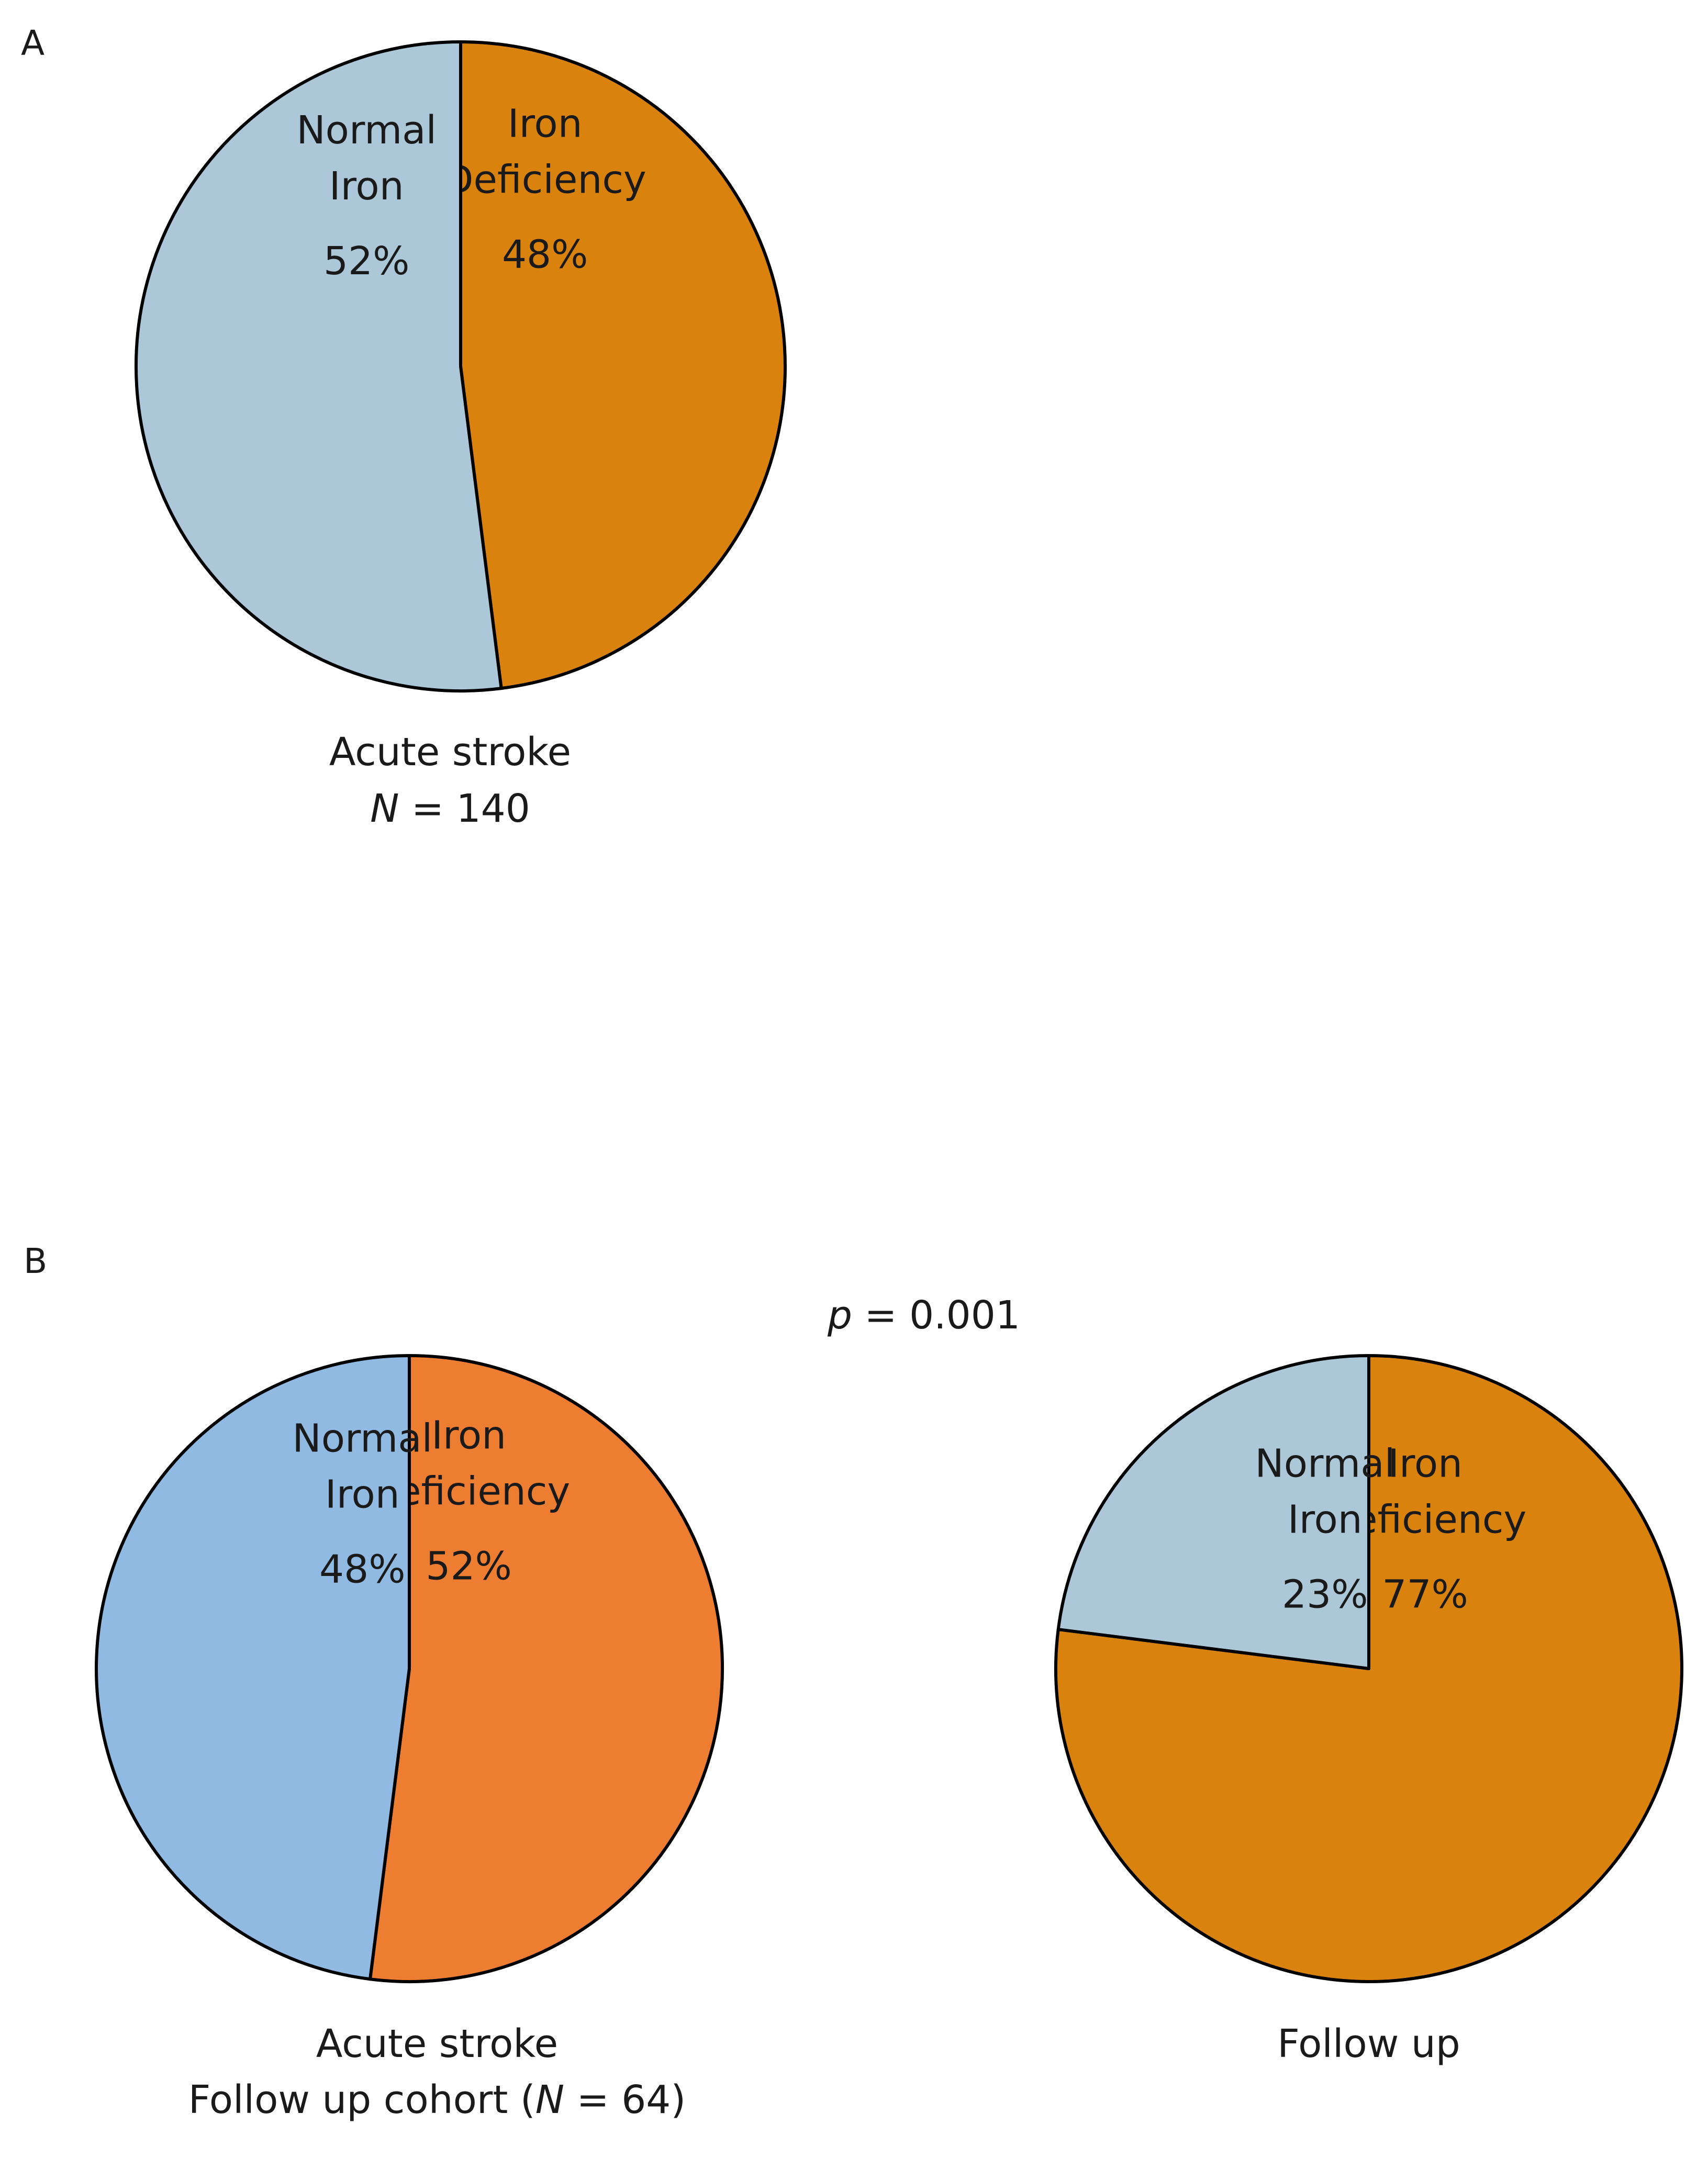  I want to click on caption-n-symbol: N, so click(384, 808).